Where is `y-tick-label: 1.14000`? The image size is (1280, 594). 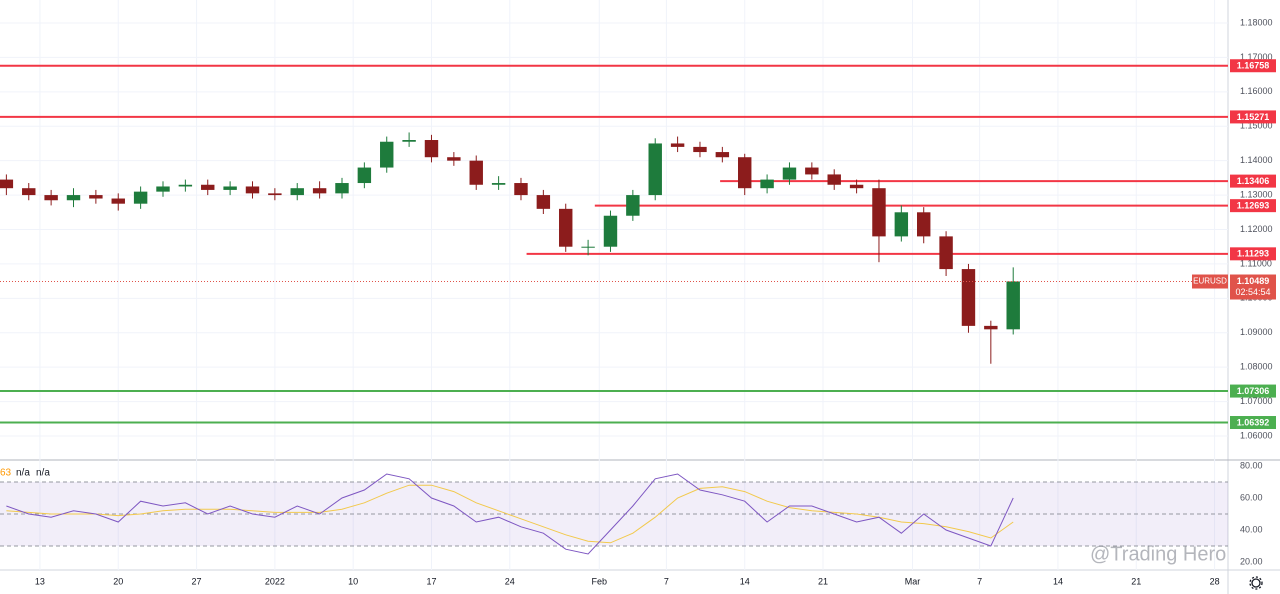
y-tick-label: 1.14000 is located at coordinates (1256, 160).